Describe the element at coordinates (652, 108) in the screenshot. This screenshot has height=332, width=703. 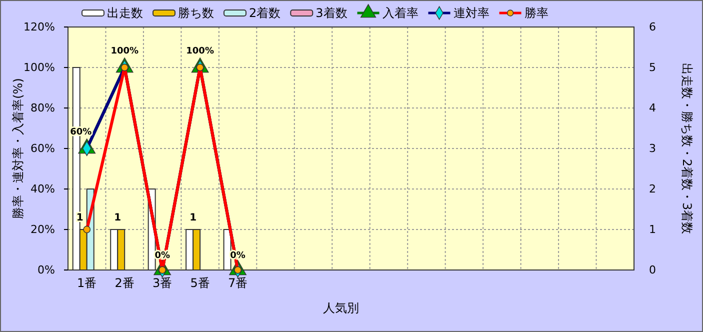
I see `y2-tick-label: 4` at that location.